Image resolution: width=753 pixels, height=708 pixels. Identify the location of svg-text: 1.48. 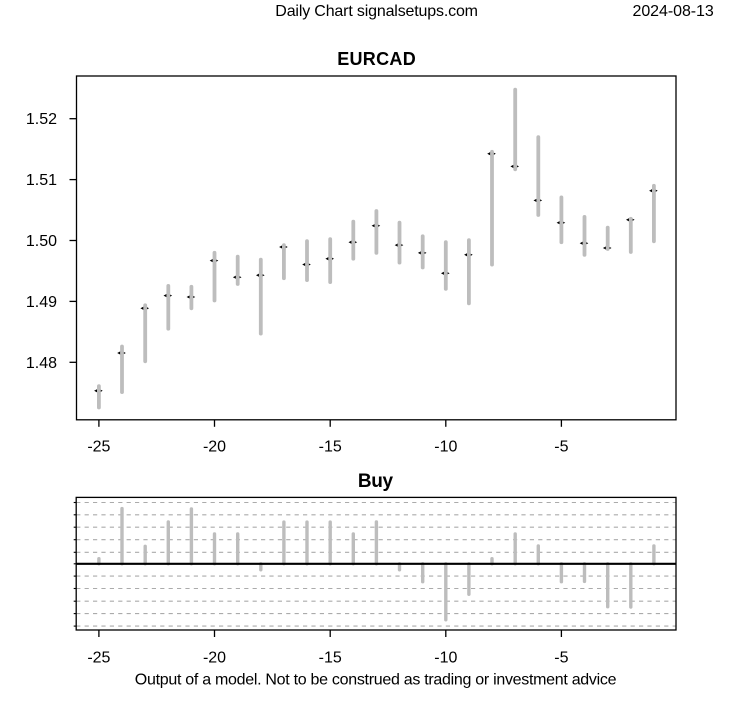
(41, 363).